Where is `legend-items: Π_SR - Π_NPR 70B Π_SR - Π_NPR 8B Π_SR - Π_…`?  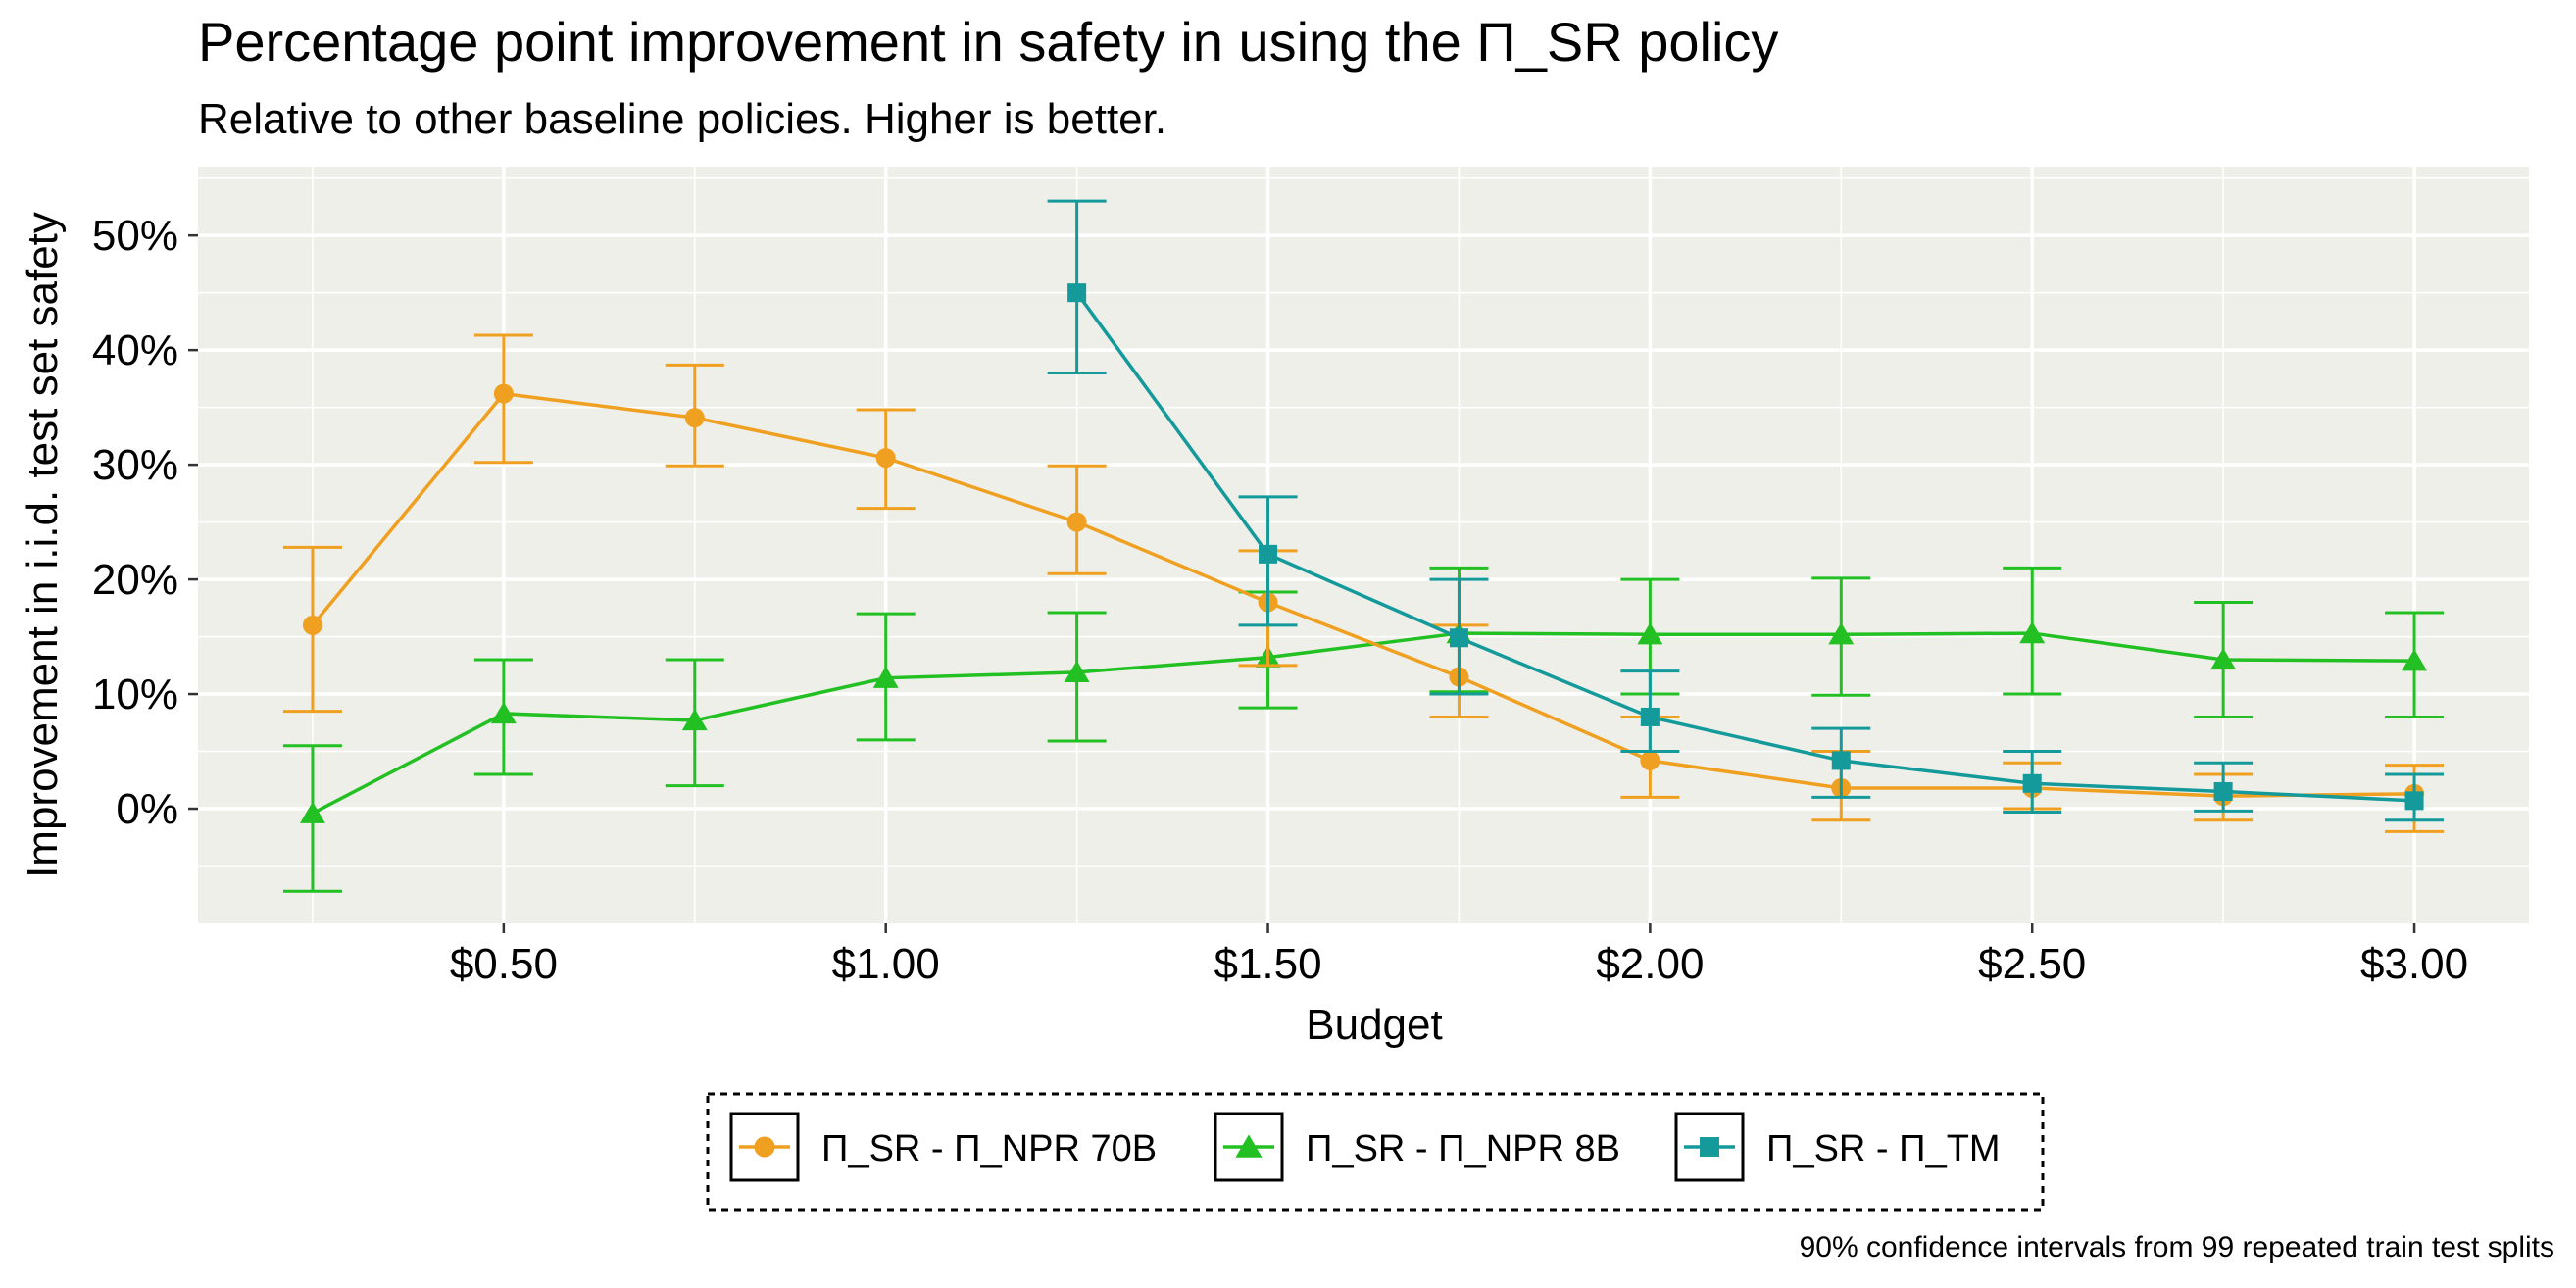
legend-items: Π_SR - Π_NPR 70B Π_SR - Π_NPR 8B Π_SR - Π_… is located at coordinates (1365, 1147).